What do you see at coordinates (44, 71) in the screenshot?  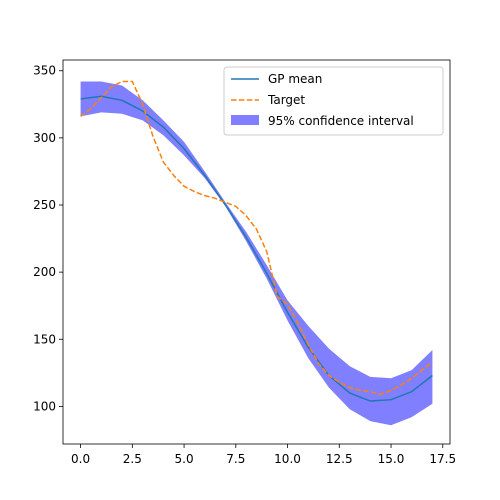 I see `y-tick-label: 350` at bounding box center [44, 71].